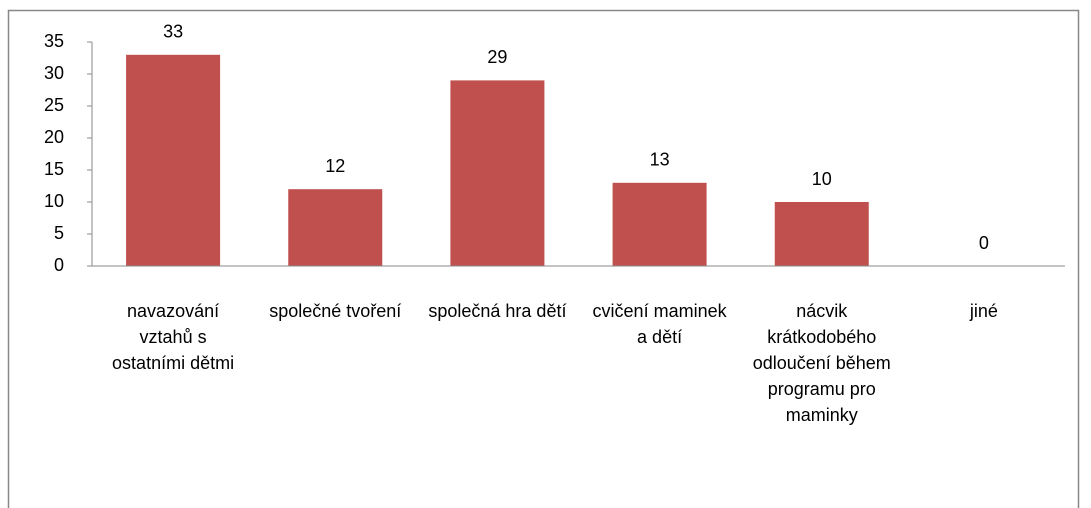 This screenshot has height=508, width=1091. Describe the element at coordinates (659, 324) in the screenshot. I see `x-tick-label: cvičení maminek a dětí` at that location.